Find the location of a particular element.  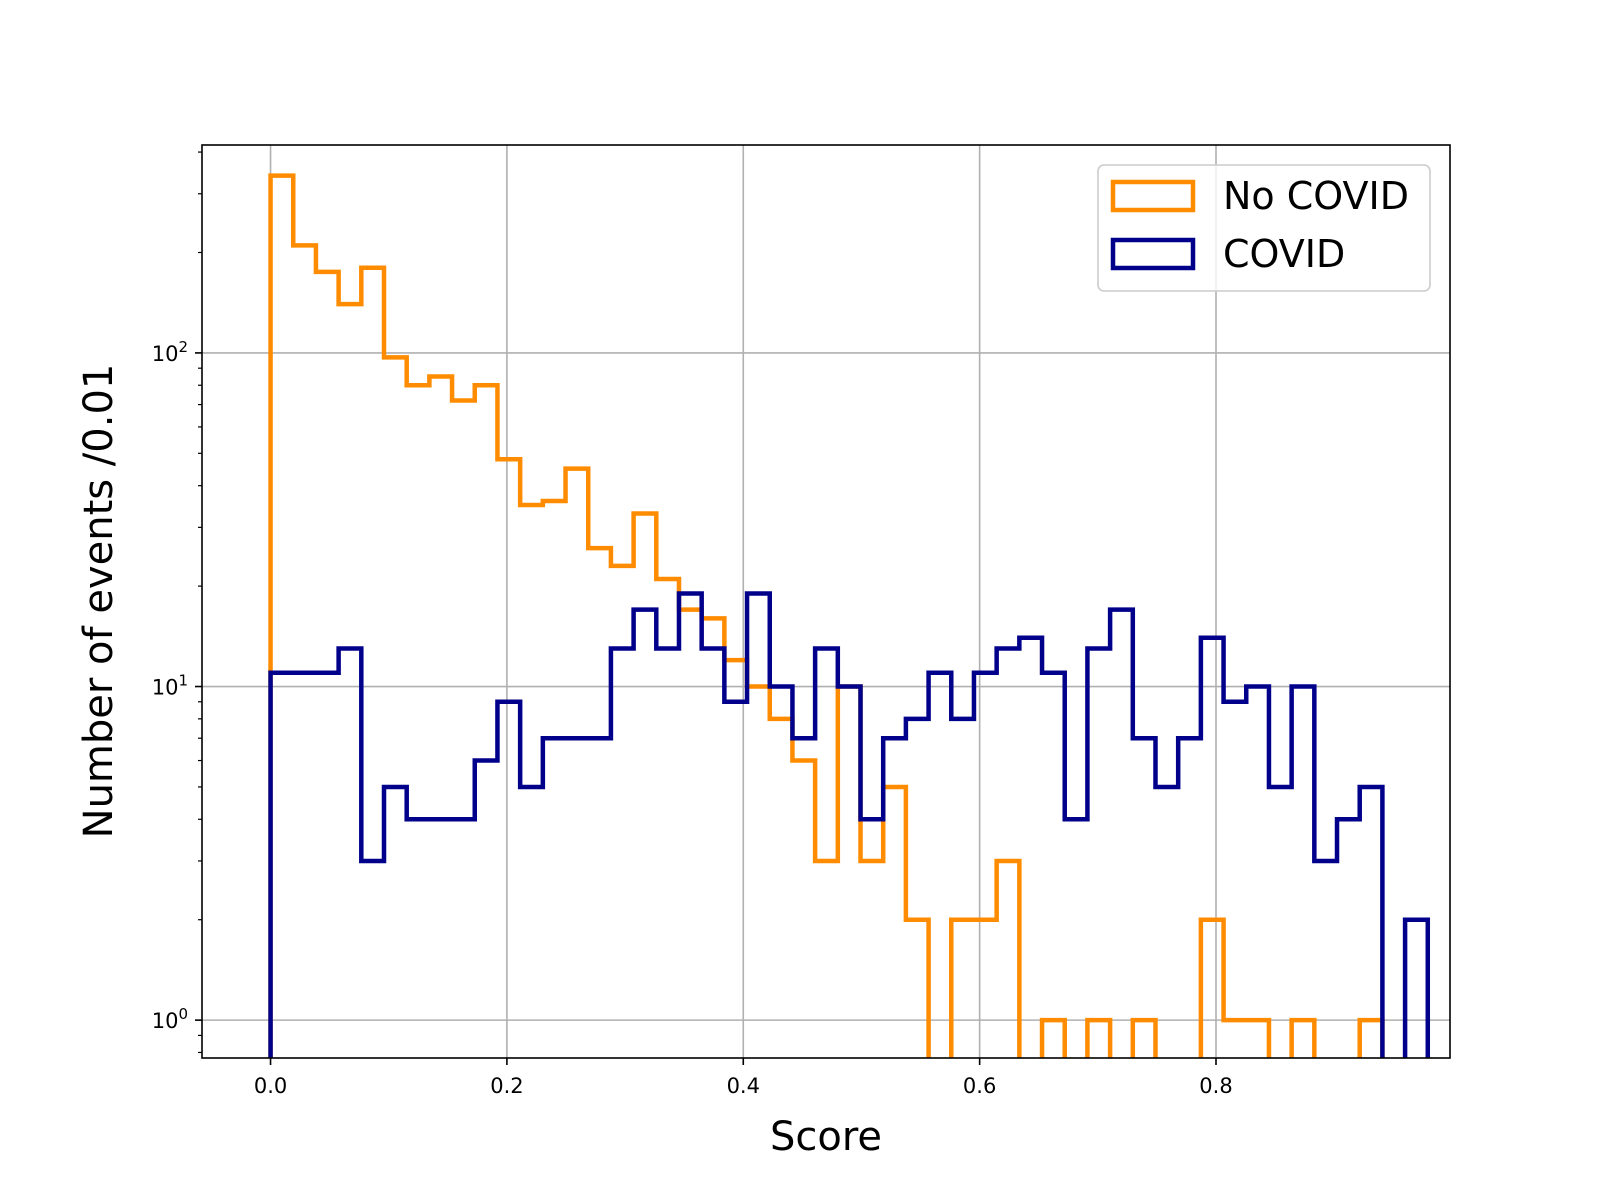

x-tick-label: 0.2 is located at coordinates (506, 1086).